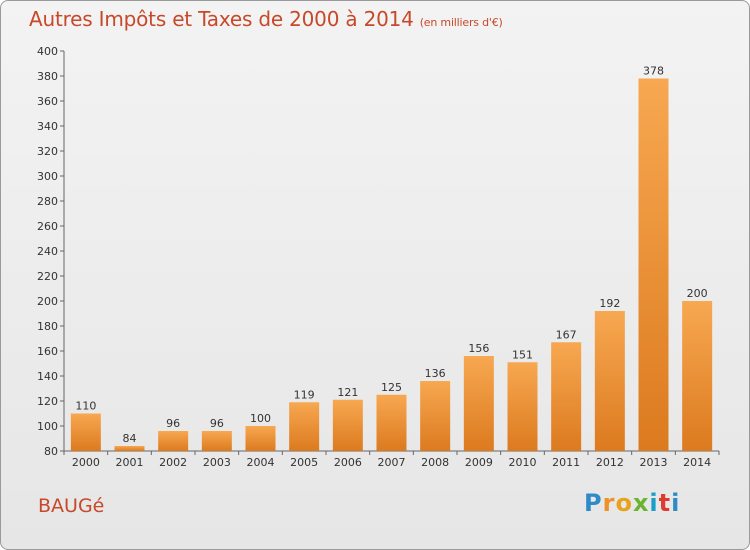 This screenshot has height=550, width=750. What do you see at coordinates (47, 276) in the screenshot?
I see `y-tick-label: 220` at bounding box center [47, 276].